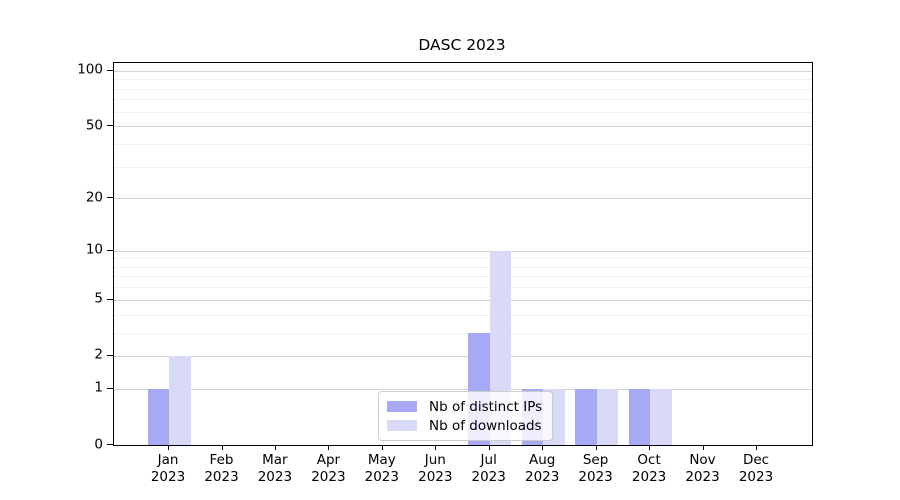 Image resolution: width=900 pixels, height=500 pixels. I want to click on legend-swatch-downloads, so click(402, 425).